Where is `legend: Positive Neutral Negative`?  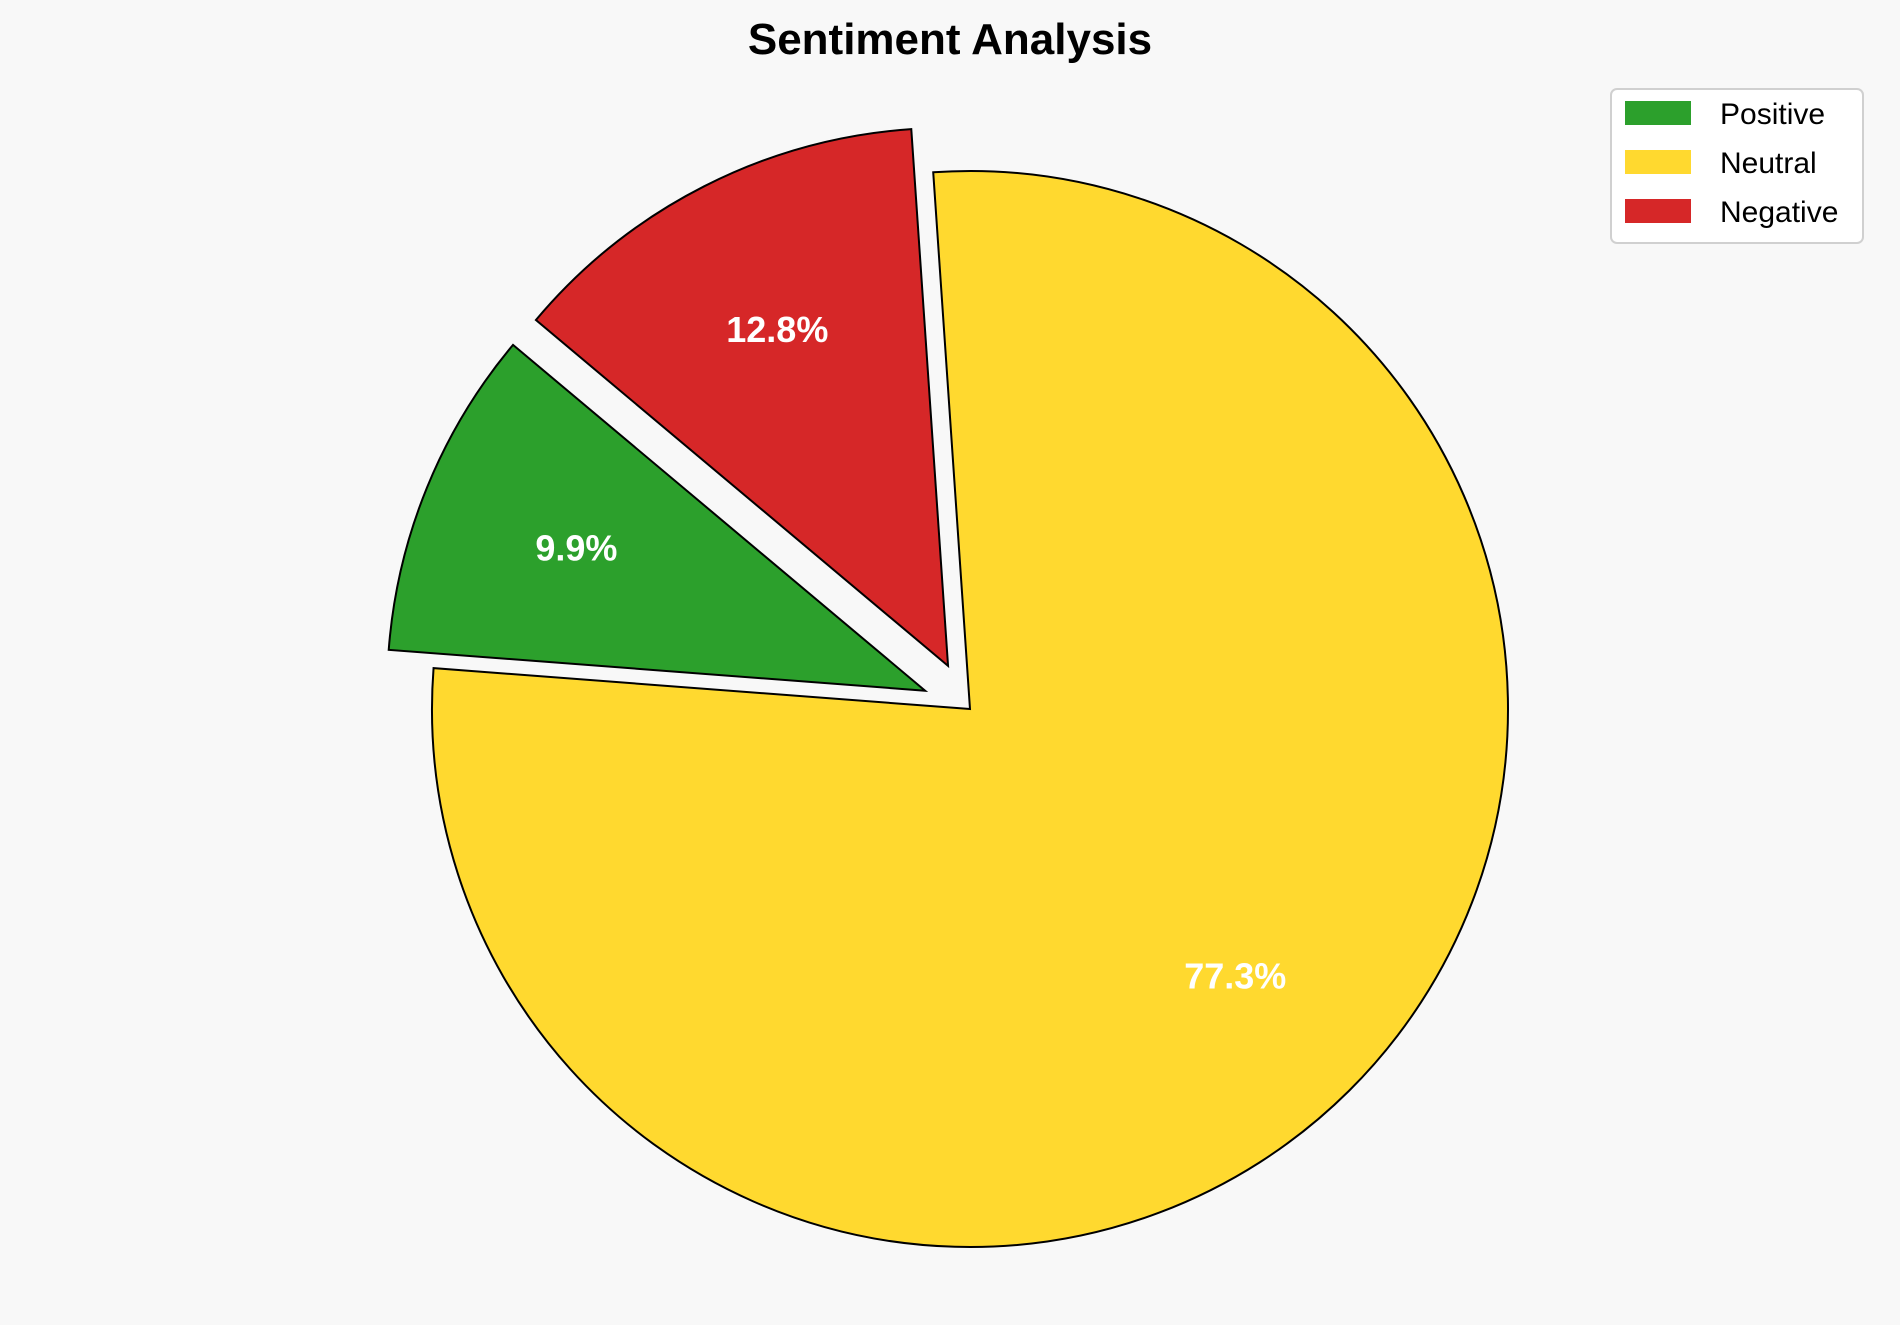
legend: Positive Neutral Negative is located at coordinates (1737, 166).